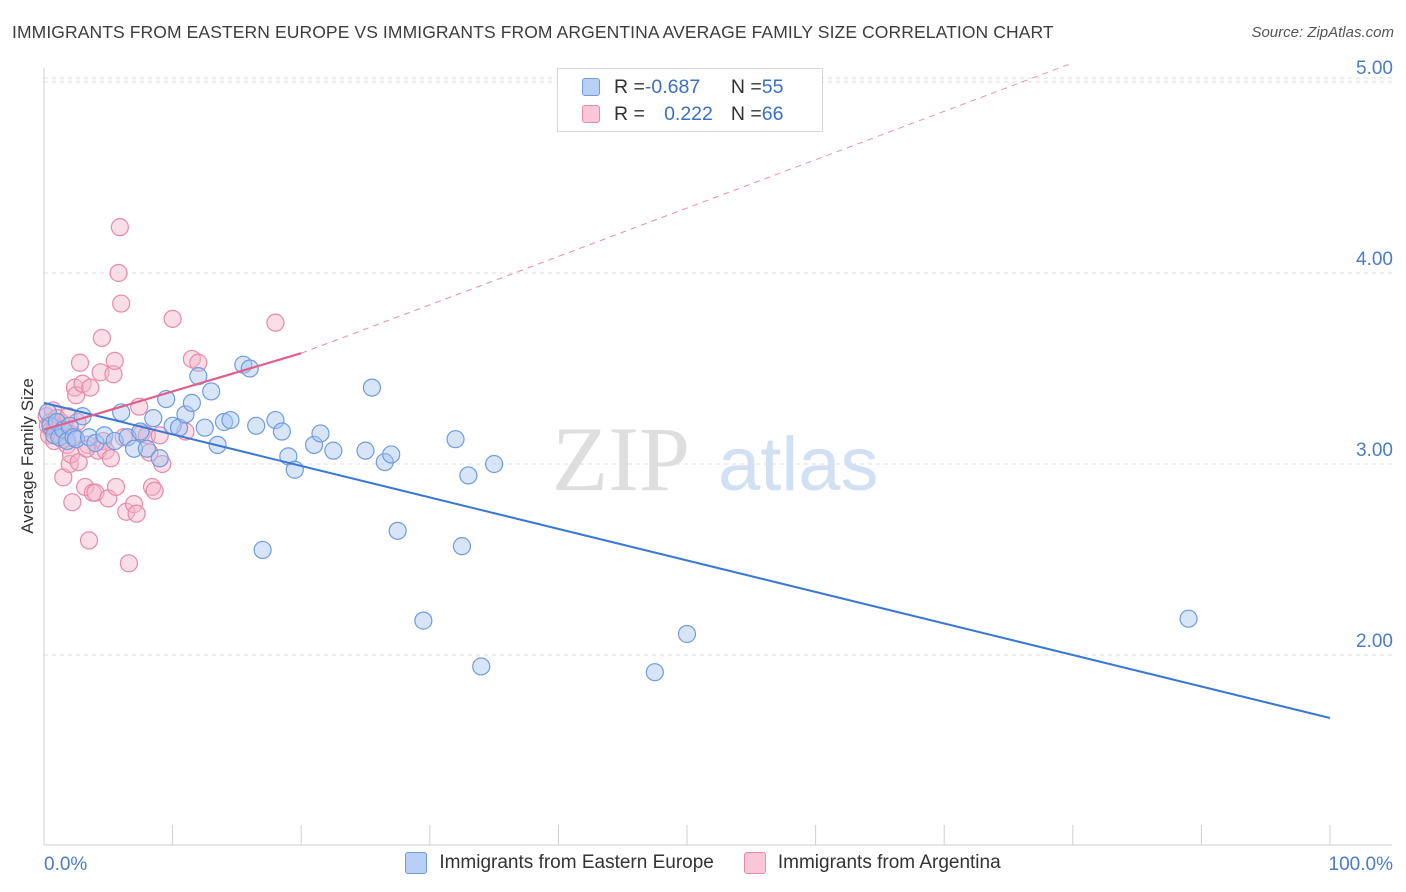  I want to click on watermark-zip: ZIP, so click(621, 459).